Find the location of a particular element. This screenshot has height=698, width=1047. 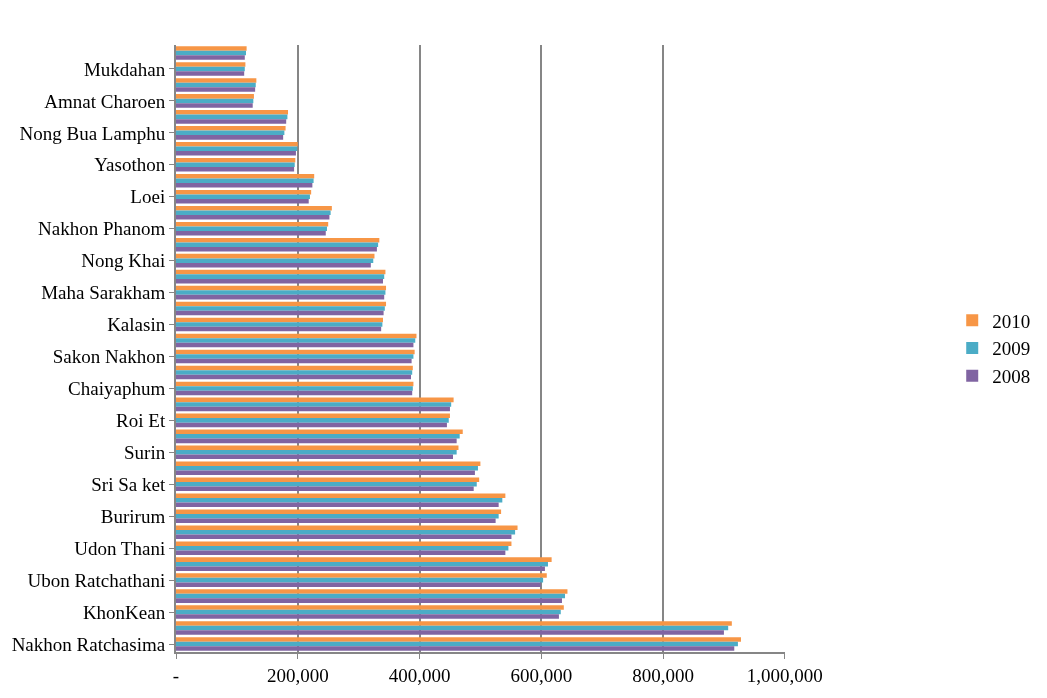

y-tick-label: Yasothon is located at coordinates (130, 165).